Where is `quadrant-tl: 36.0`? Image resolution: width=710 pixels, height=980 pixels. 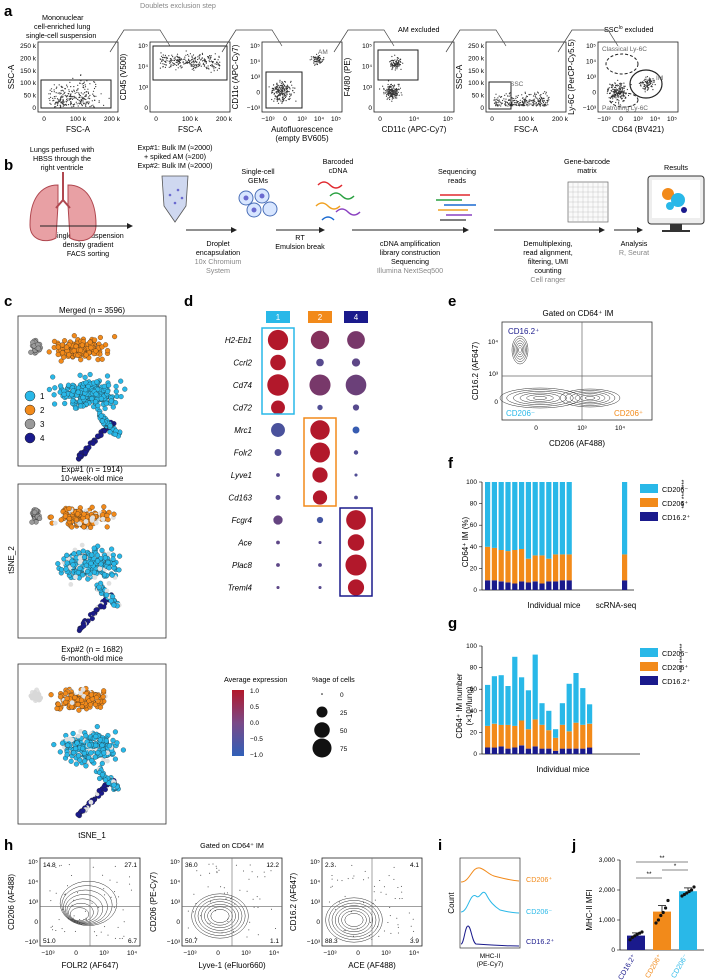 quadrant-tl: 36.0 is located at coordinates (191, 865).